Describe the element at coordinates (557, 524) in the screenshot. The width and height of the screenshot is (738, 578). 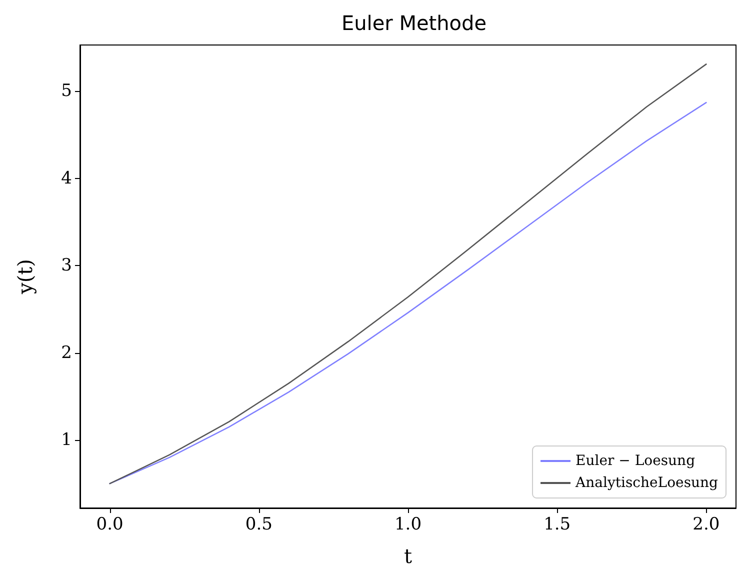
I see `x-tick-label: 1.5` at that location.